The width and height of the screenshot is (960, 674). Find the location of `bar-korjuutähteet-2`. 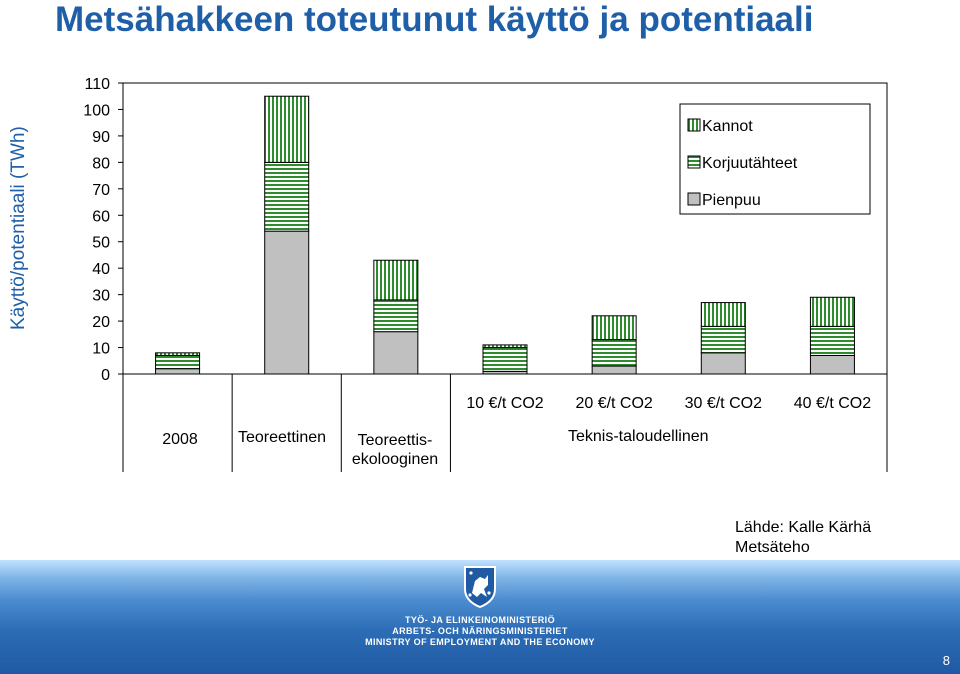

bar-korjuutähteet-2 is located at coordinates (396, 316).